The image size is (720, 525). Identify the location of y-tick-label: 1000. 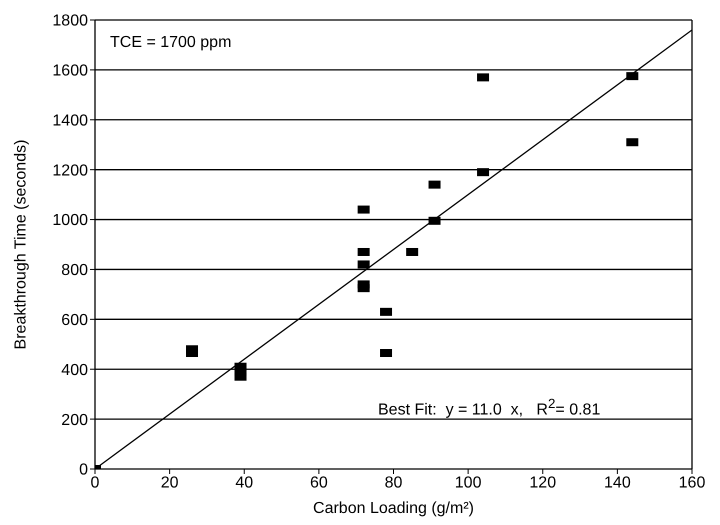
(70, 221).